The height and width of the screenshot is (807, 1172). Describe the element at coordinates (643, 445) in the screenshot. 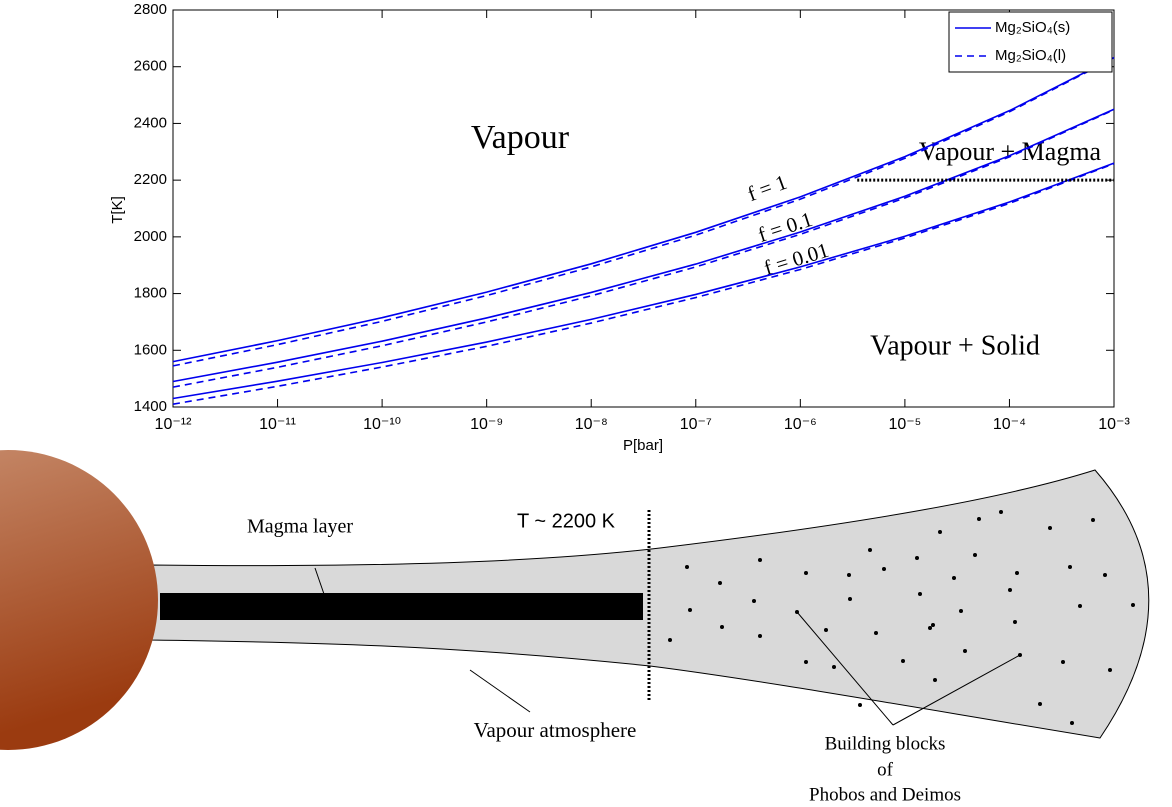

I see `x-axis-label: P[bar]` at that location.